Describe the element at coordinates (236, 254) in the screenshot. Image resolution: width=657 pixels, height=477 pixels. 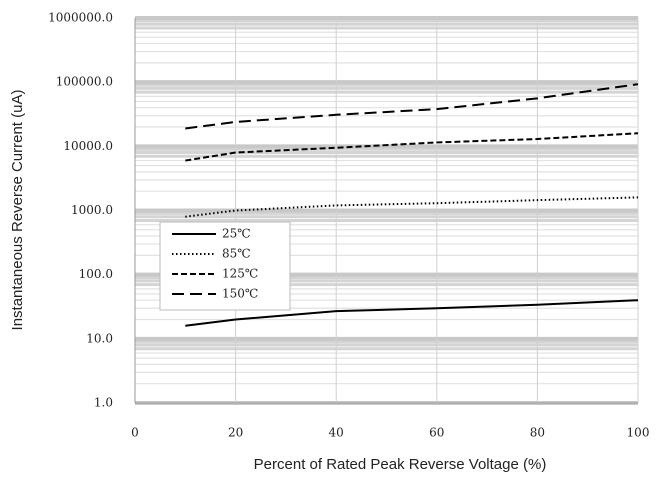
I see `legend-label: 85℃` at that location.